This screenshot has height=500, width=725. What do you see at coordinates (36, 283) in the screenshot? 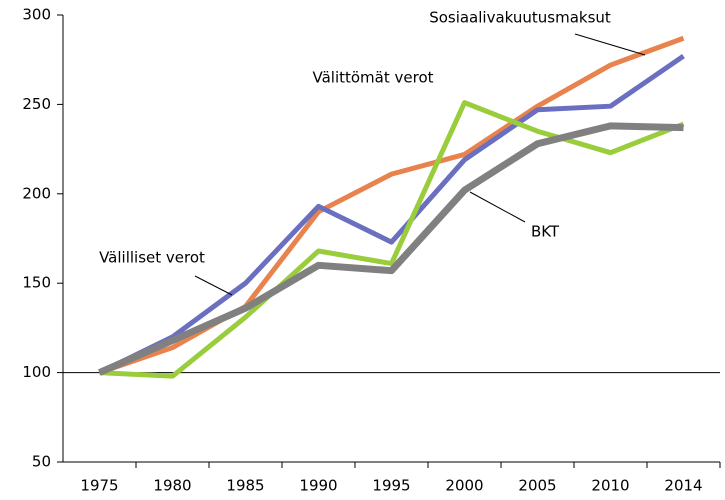
I see `y-tick-label: 150` at bounding box center [36, 283].